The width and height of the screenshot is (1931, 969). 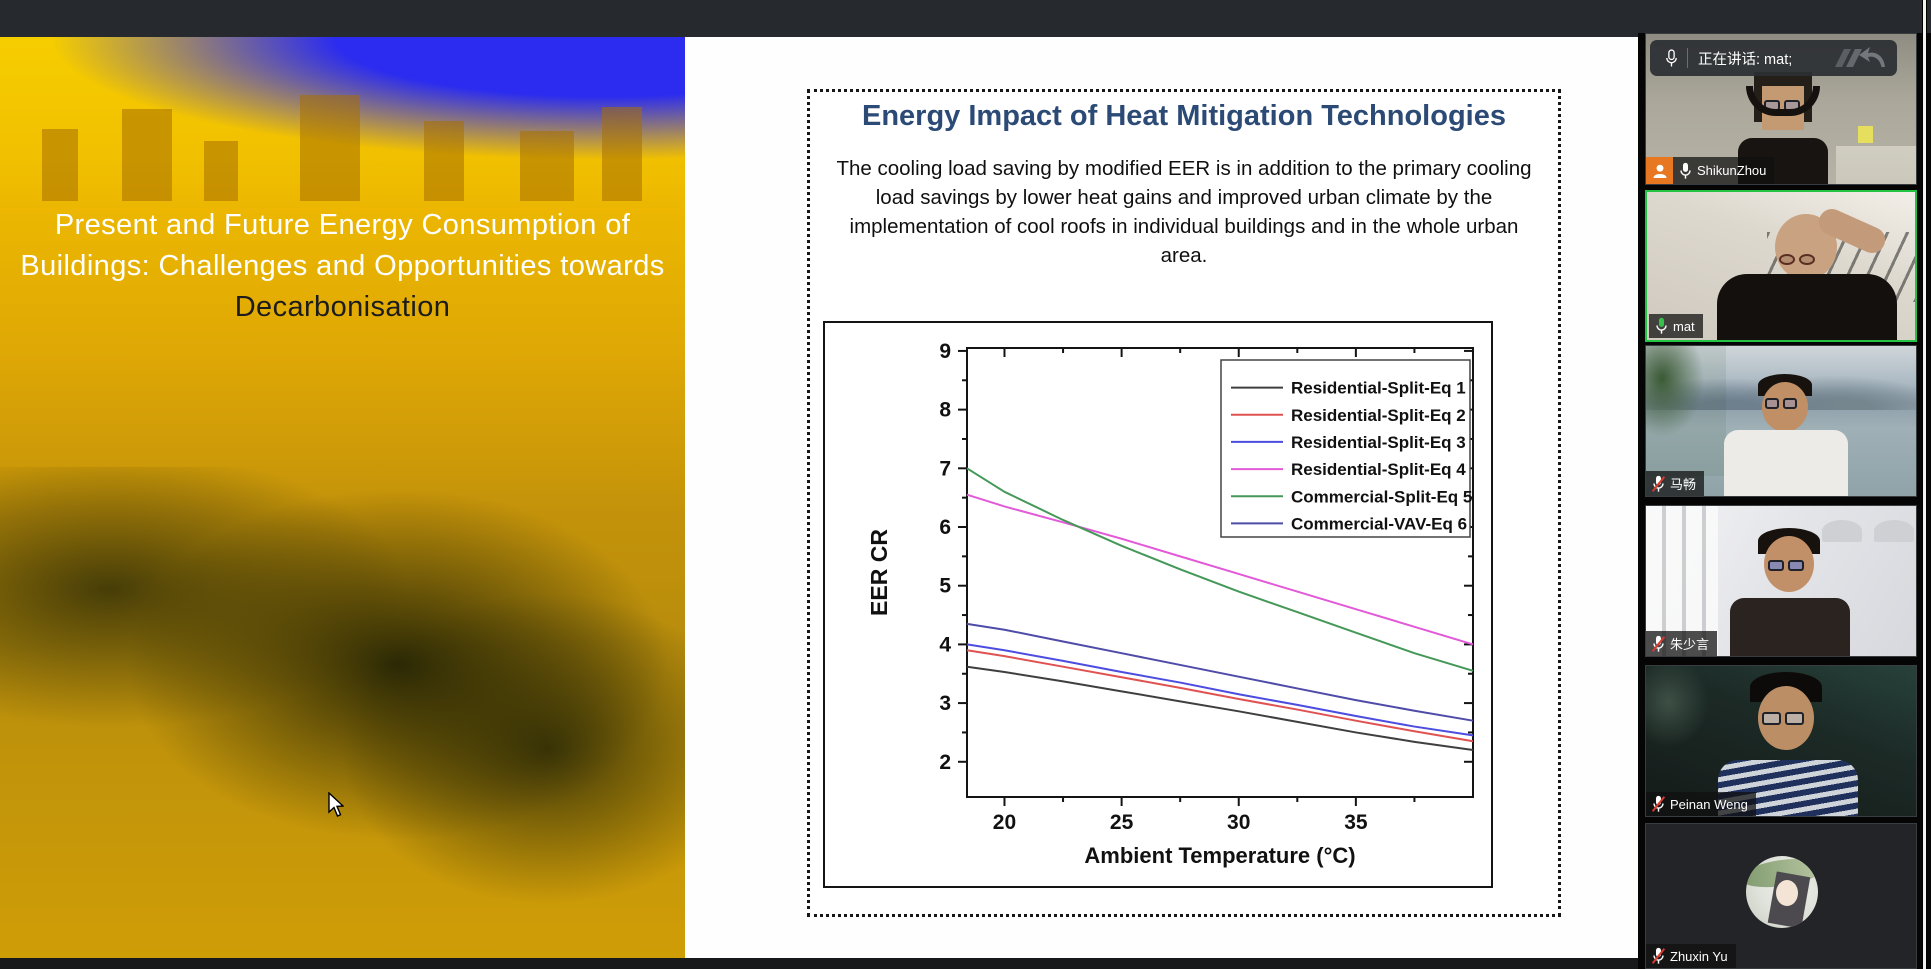 I want to click on mic-on-icon, so click(x=1685, y=170).